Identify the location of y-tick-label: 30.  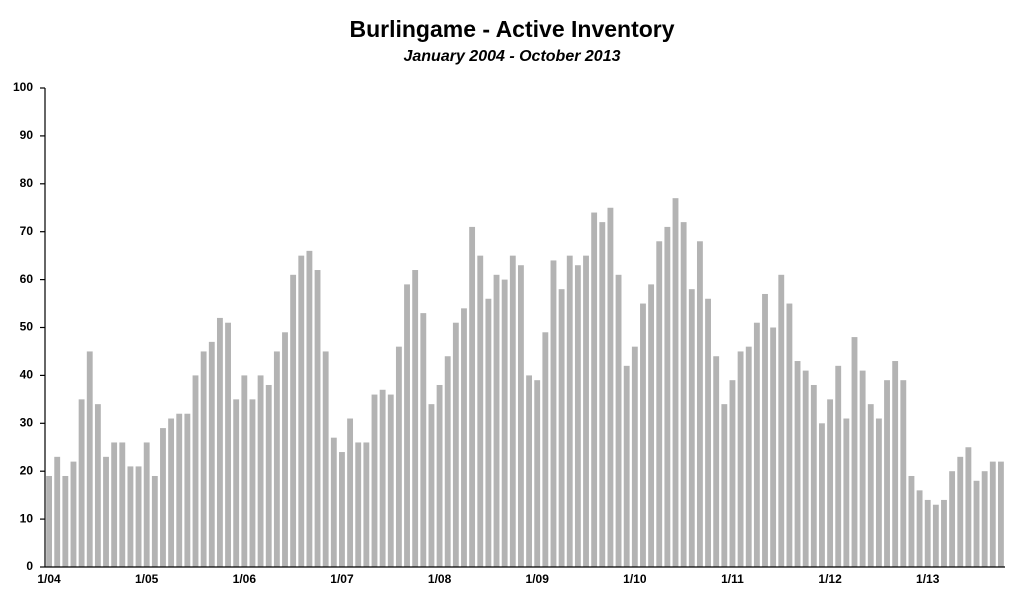
(27, 422).